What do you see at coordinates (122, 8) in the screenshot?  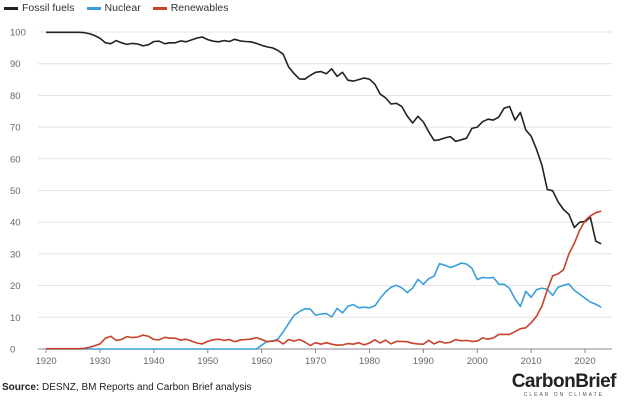 I see `legend-label-nuclear: Nuclear` at bounding box center [122, 8].